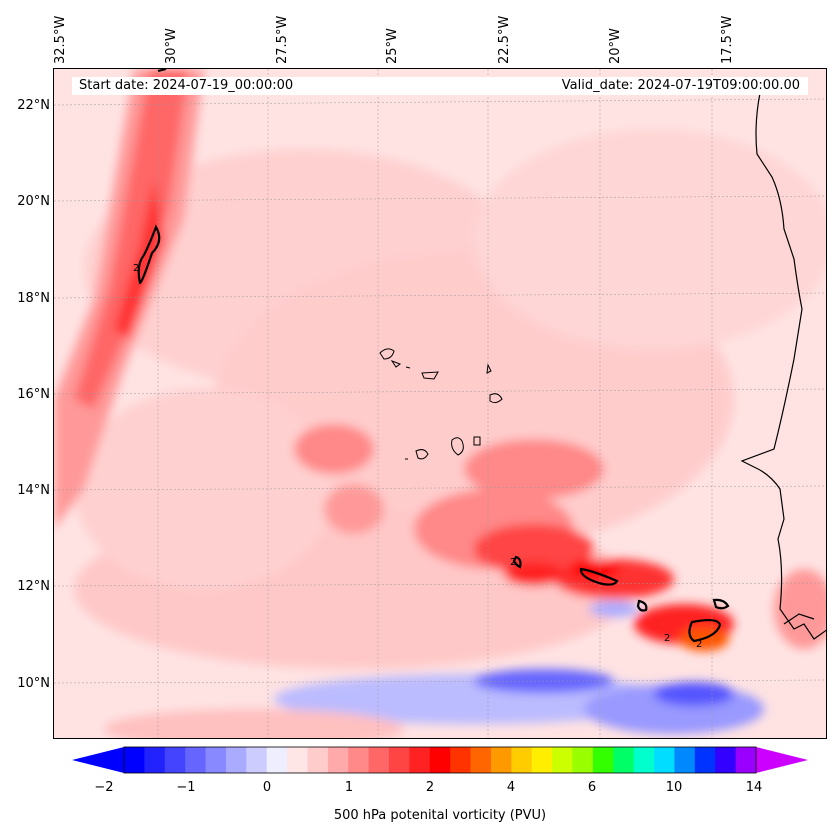 The width and height of the screenshot is (837, 836). I want to click on colorbar-label: 500 hPa potenital vorticity (PVU), so click(440, 815).